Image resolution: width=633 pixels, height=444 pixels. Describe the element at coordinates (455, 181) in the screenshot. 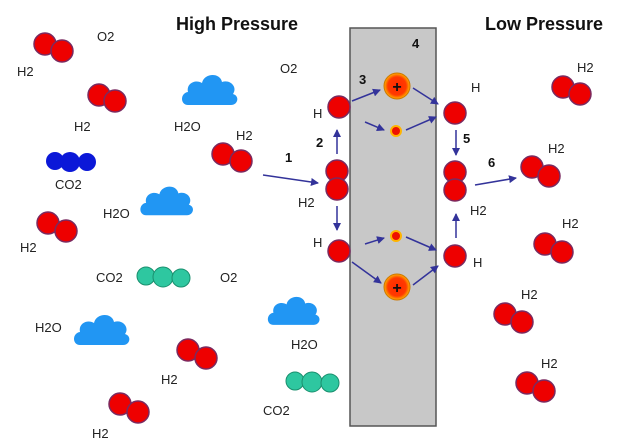

I see `h2-molecule-recombined` at that location.